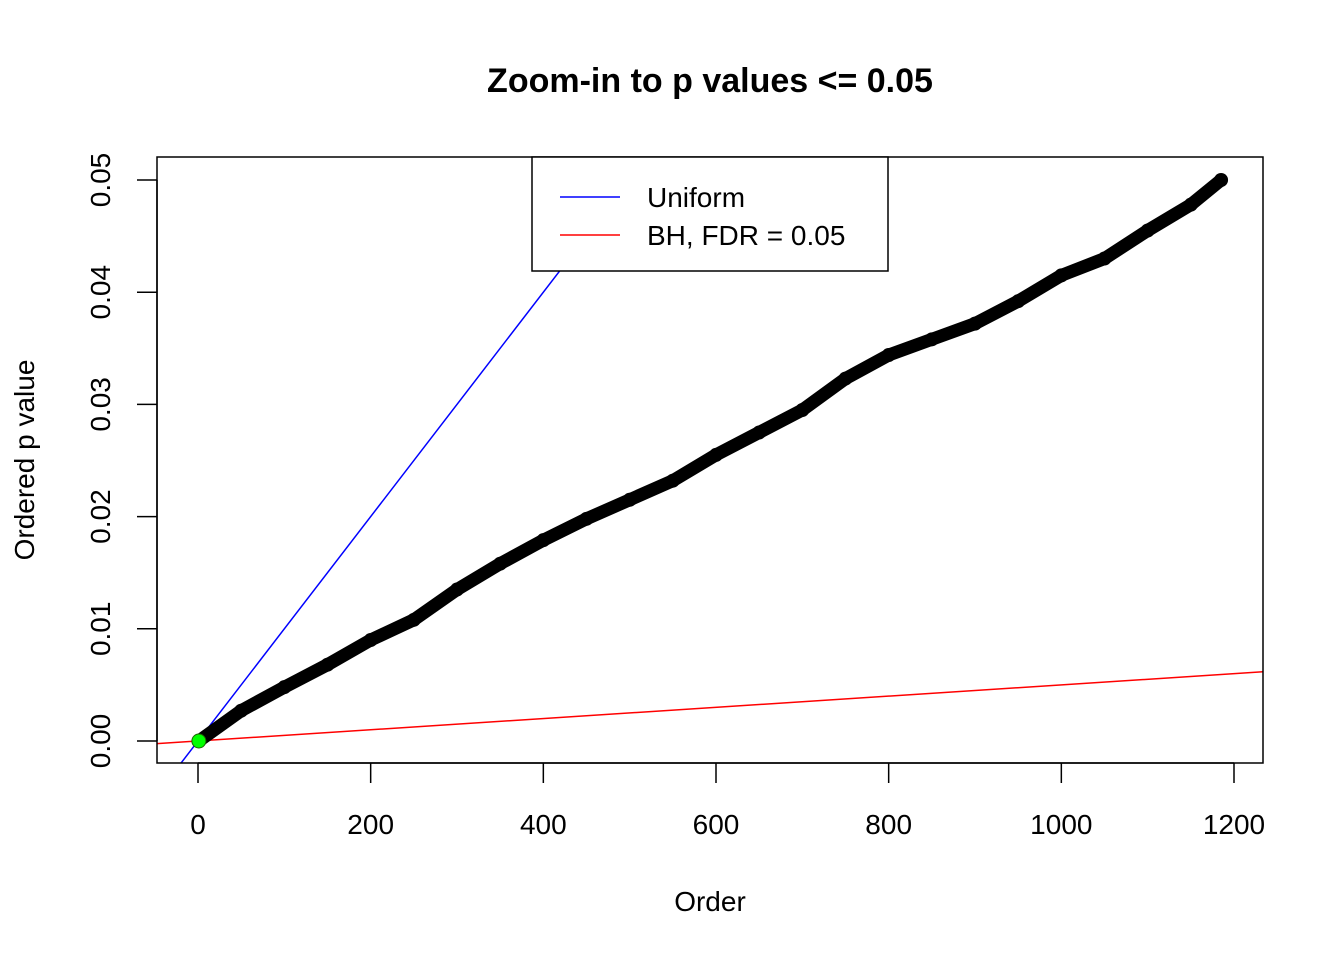  I want to click on y-tick-label: 0.00, so click(100, 741).